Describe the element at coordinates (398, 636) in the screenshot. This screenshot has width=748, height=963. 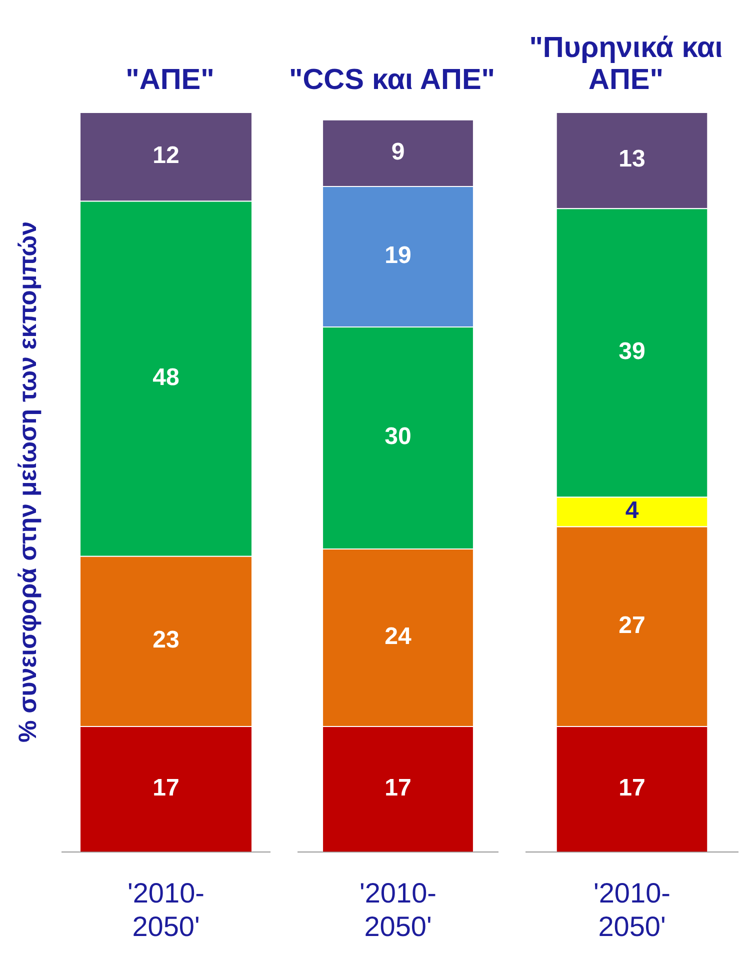
I see `data-label: 24` at that location.